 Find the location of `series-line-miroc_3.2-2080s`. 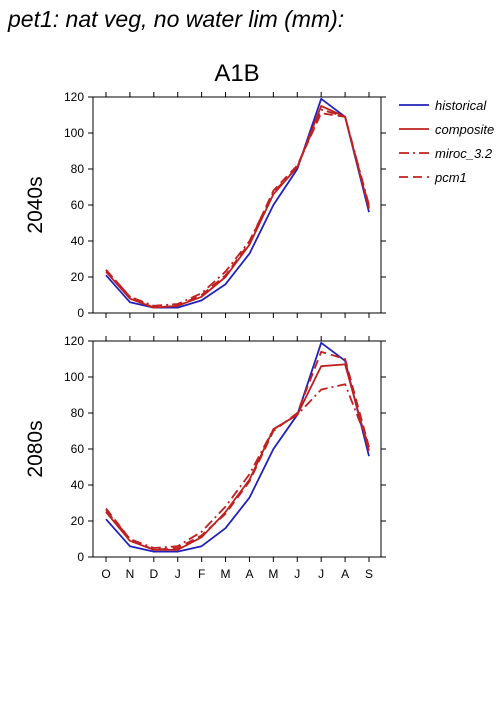

series-line-miroc_3.2-2080s is located at coordinates (237, 466).